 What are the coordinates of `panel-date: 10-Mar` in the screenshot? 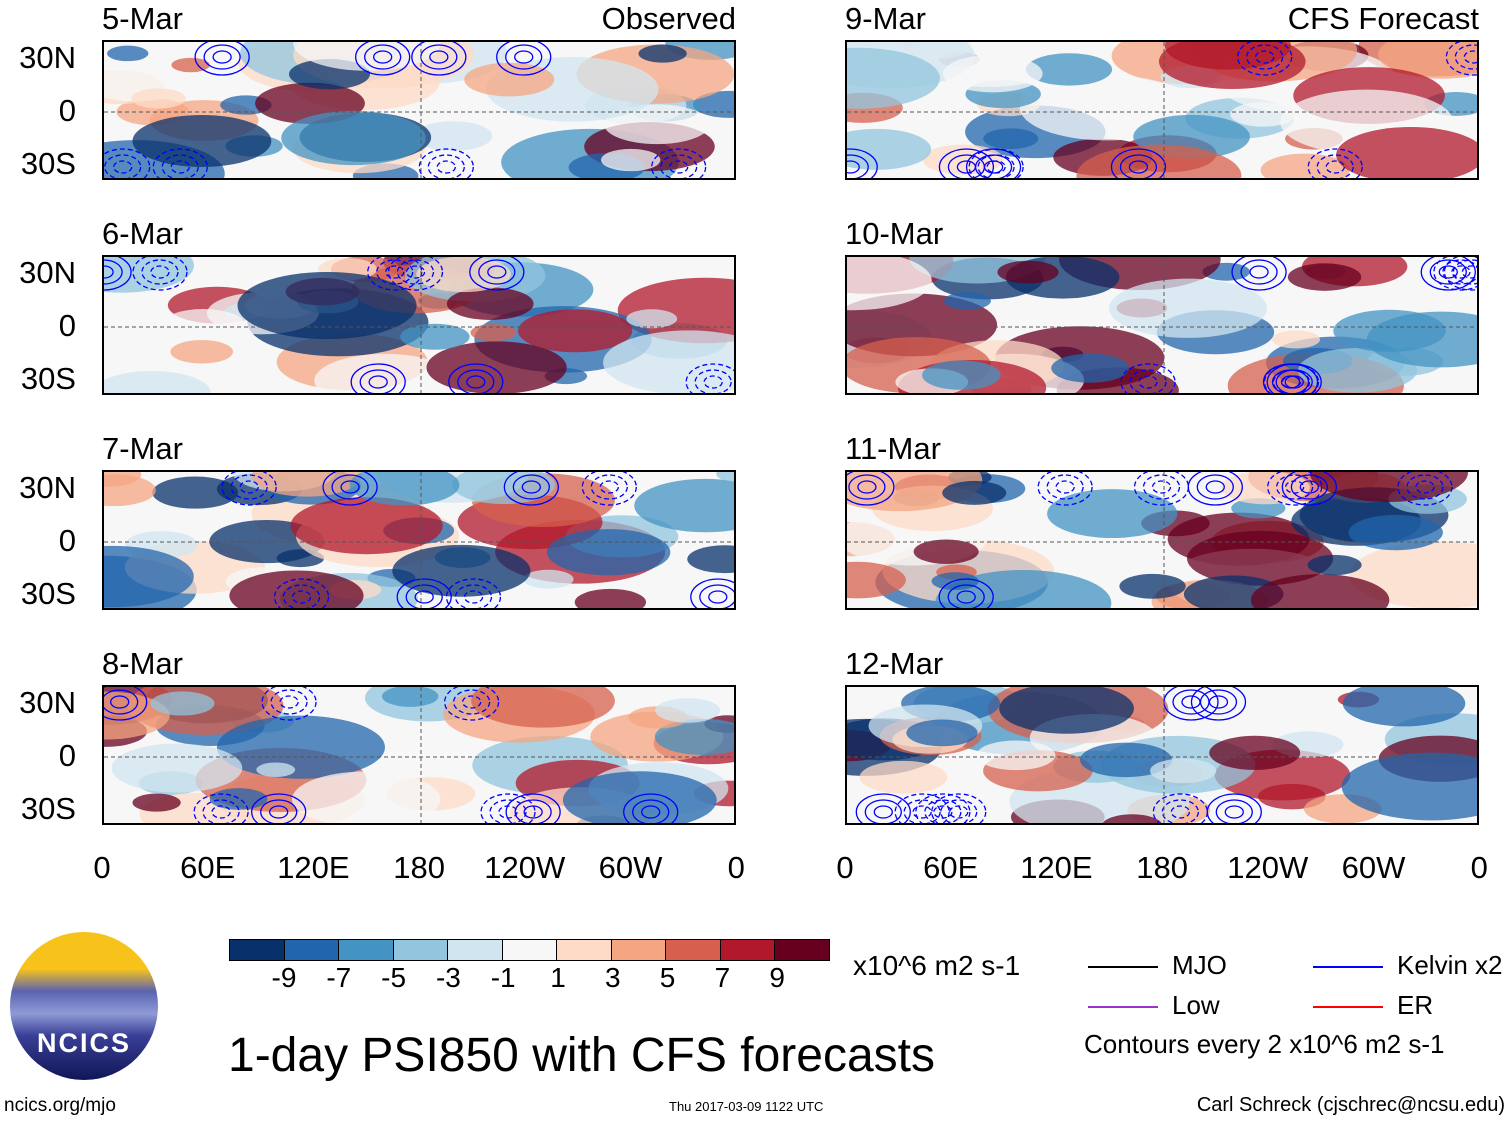 It's located at (894, 233).